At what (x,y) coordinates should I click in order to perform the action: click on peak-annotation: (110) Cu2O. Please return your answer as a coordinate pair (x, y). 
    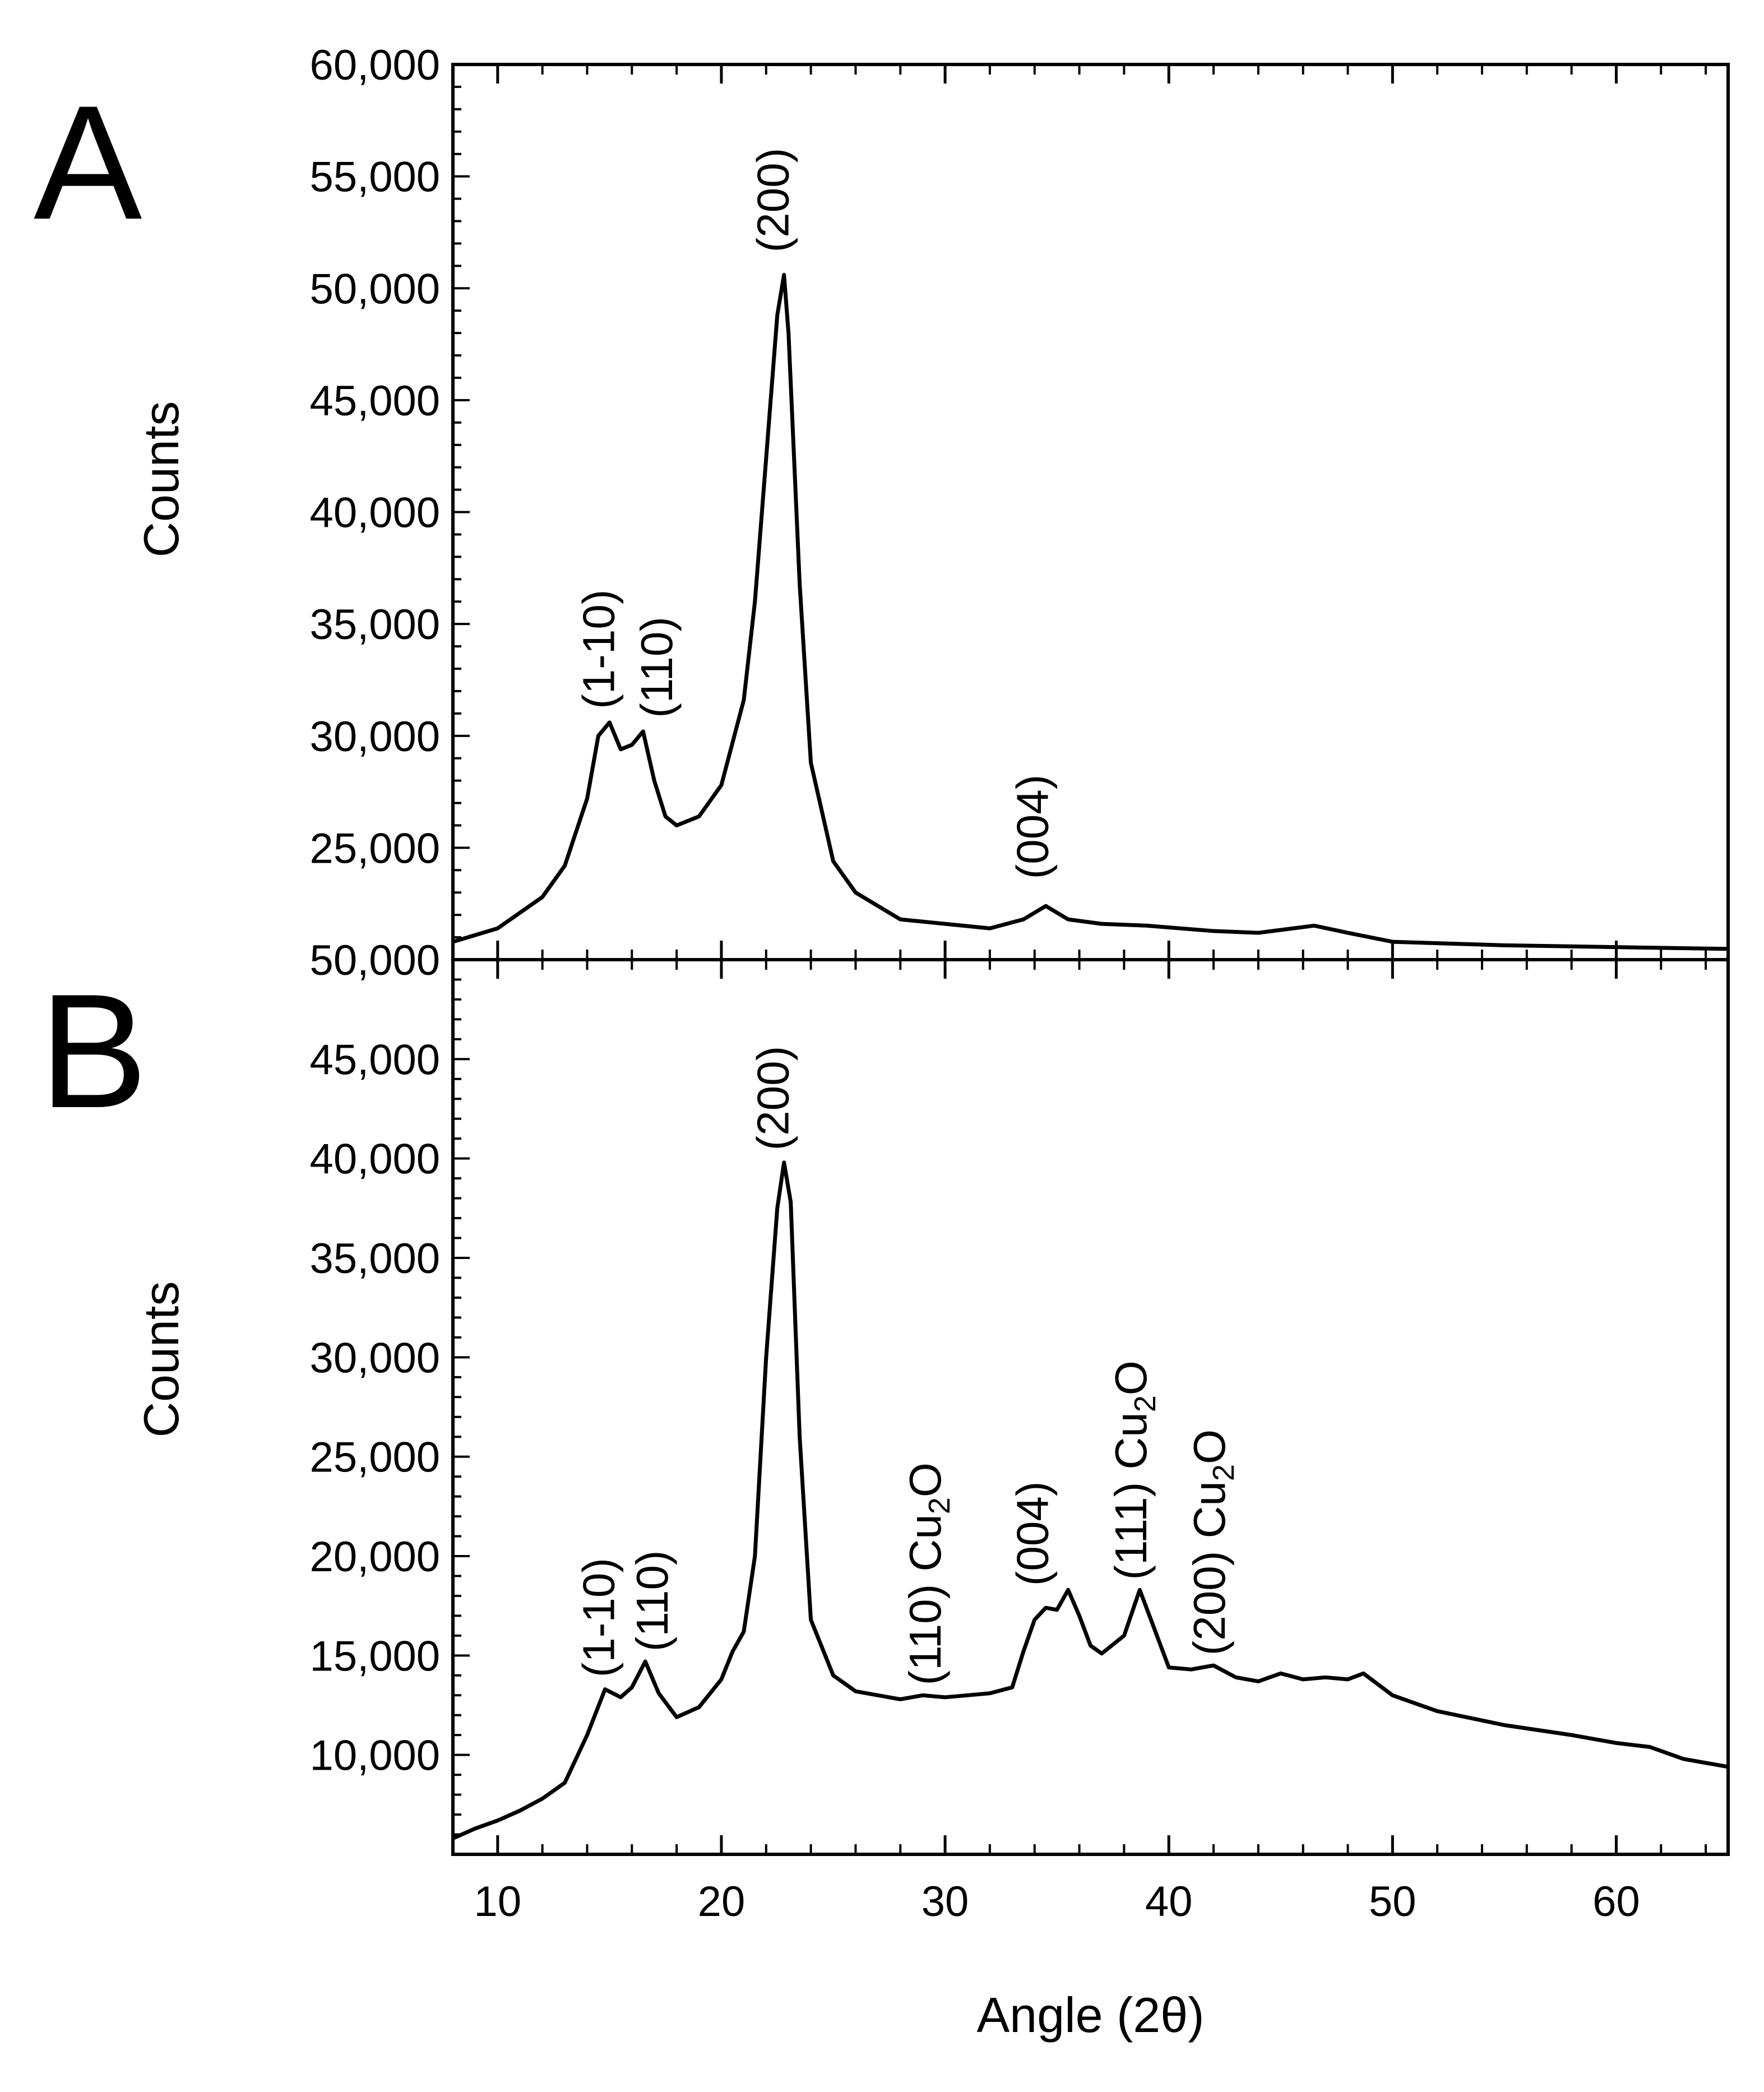
    Looking at the image, I should click on (928, 1574).